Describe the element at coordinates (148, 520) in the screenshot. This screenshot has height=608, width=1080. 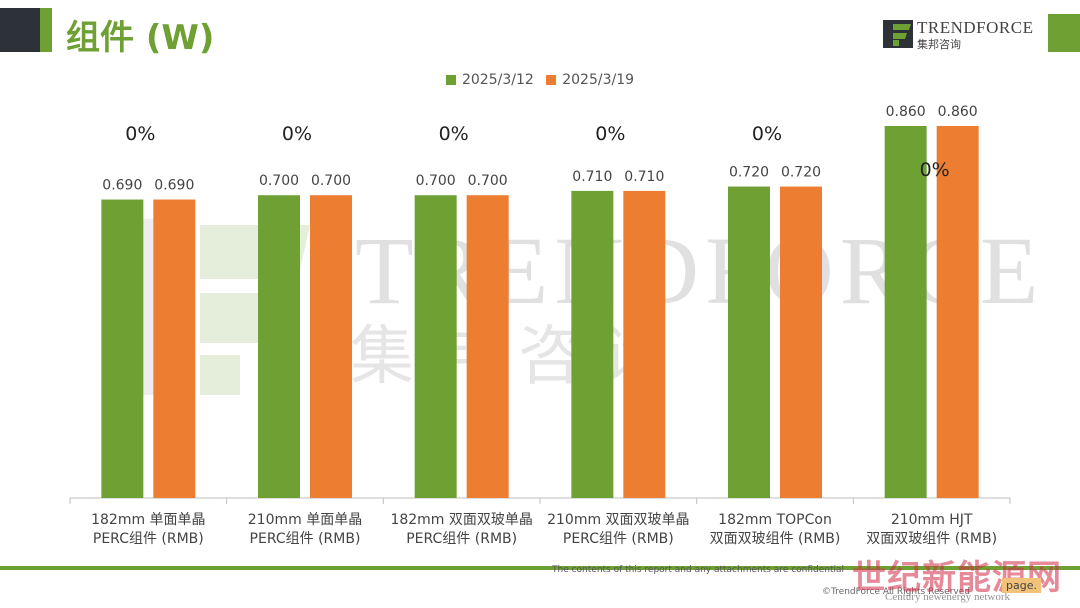
I see `category-label: 182mm 单面单晶` at that location.